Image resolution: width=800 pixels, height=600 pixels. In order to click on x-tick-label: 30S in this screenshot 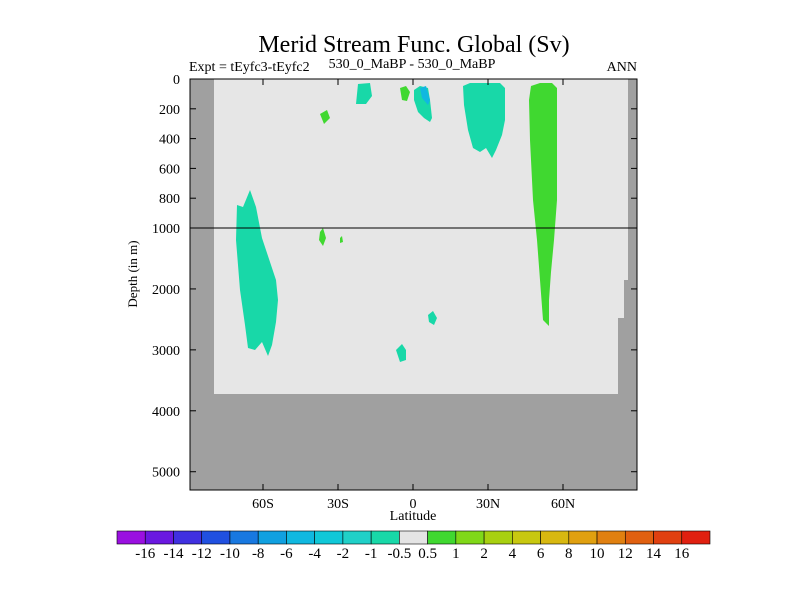, I will do `click(338, 504)`.